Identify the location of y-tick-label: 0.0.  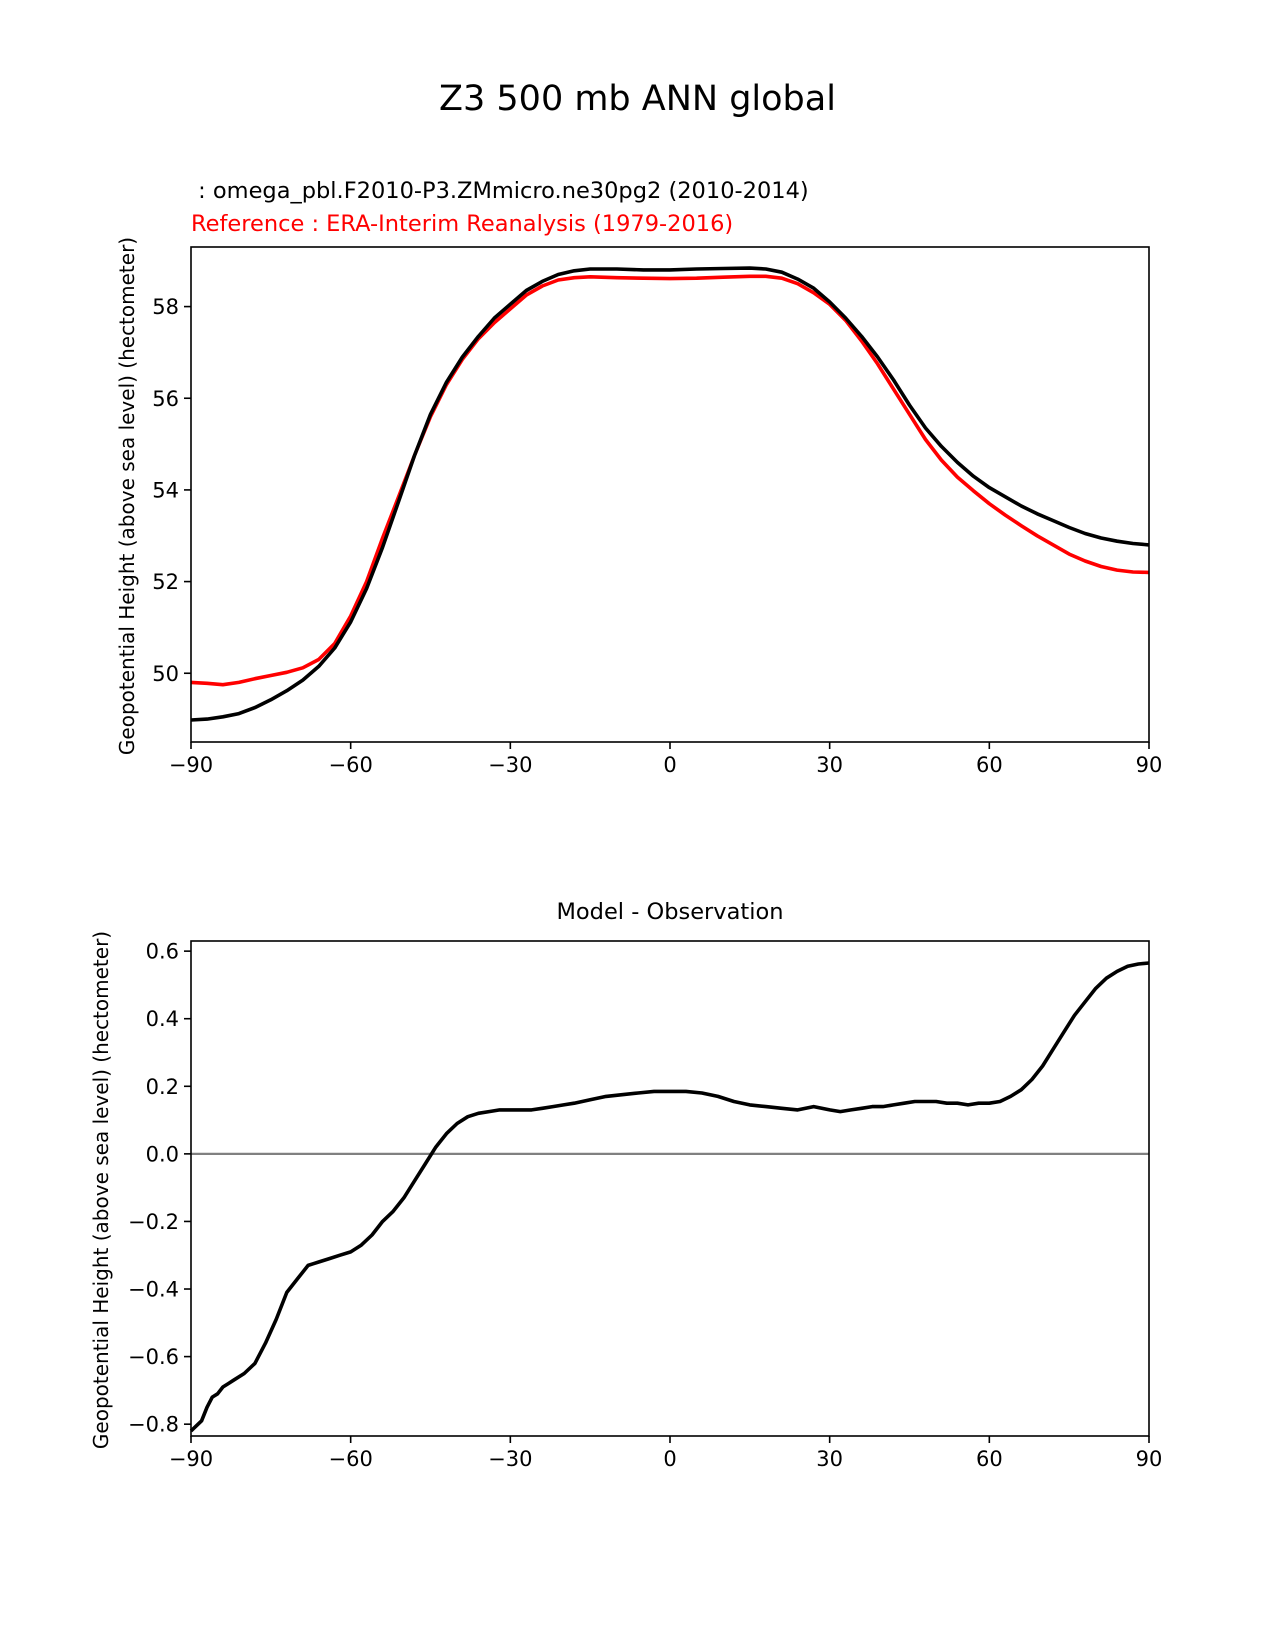
(162, 1154).